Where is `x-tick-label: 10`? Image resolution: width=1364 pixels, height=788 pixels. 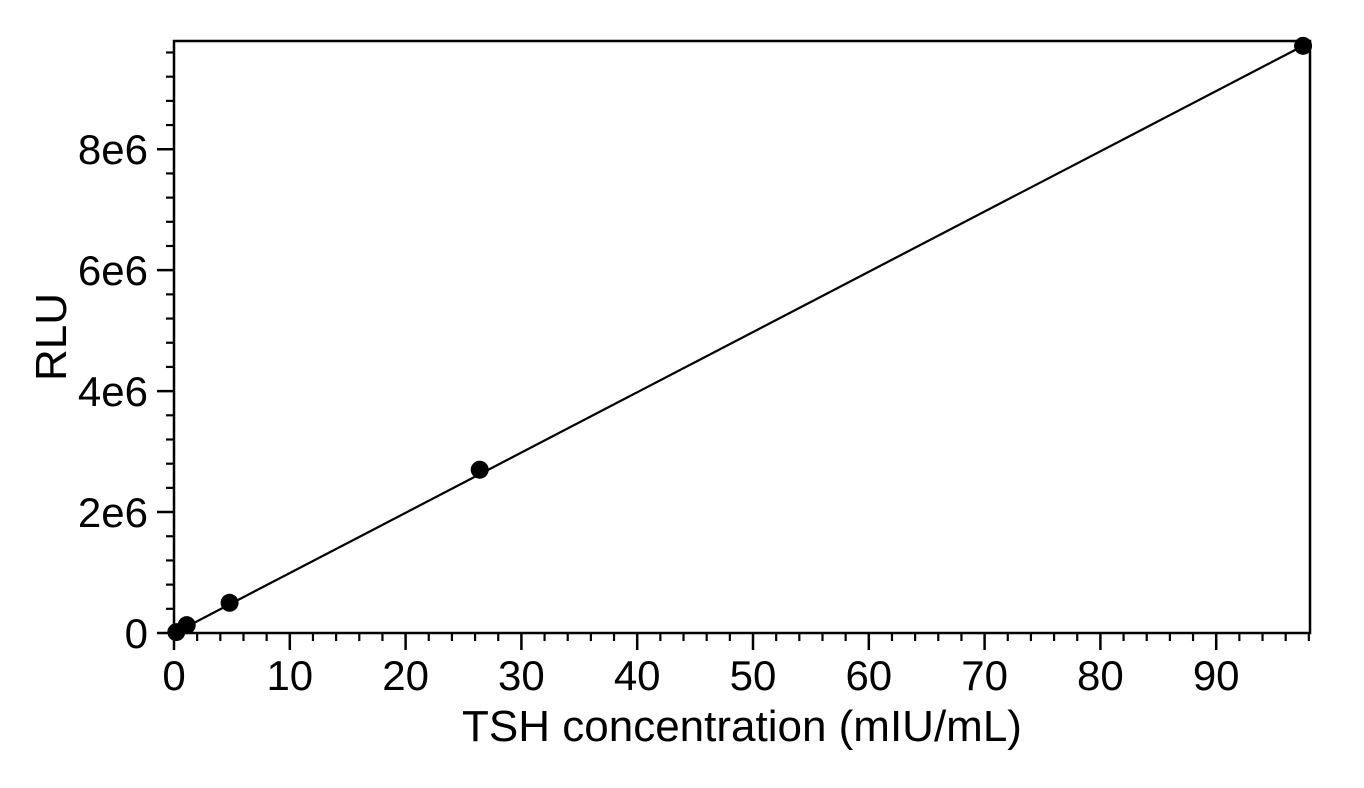 x-tick-label: 10 is located at coordinates (289, 675).